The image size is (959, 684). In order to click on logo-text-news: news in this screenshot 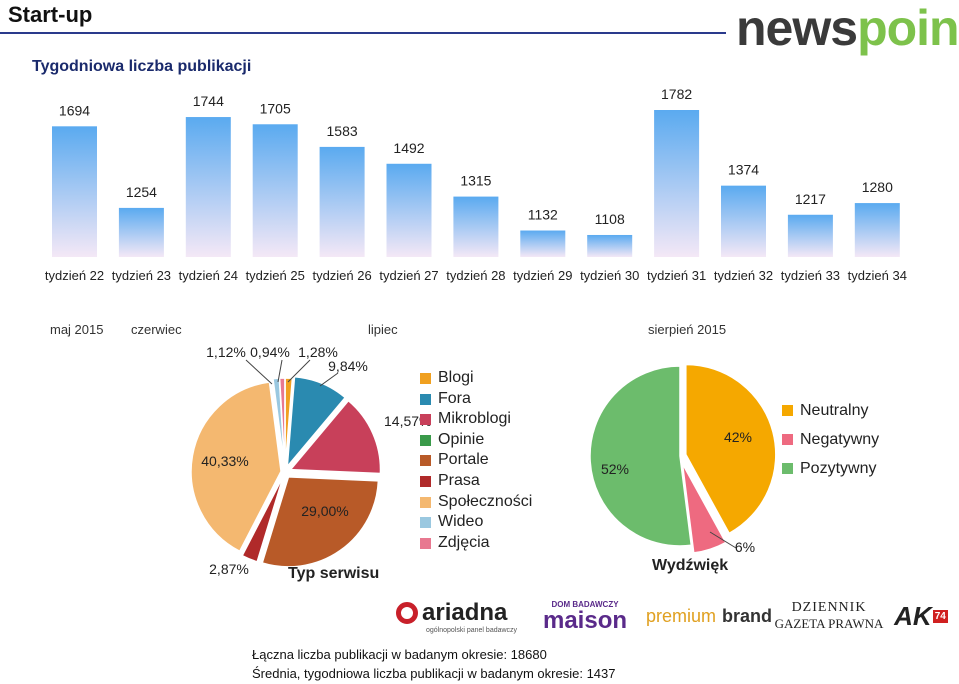, I will do `click(797, 28)`.